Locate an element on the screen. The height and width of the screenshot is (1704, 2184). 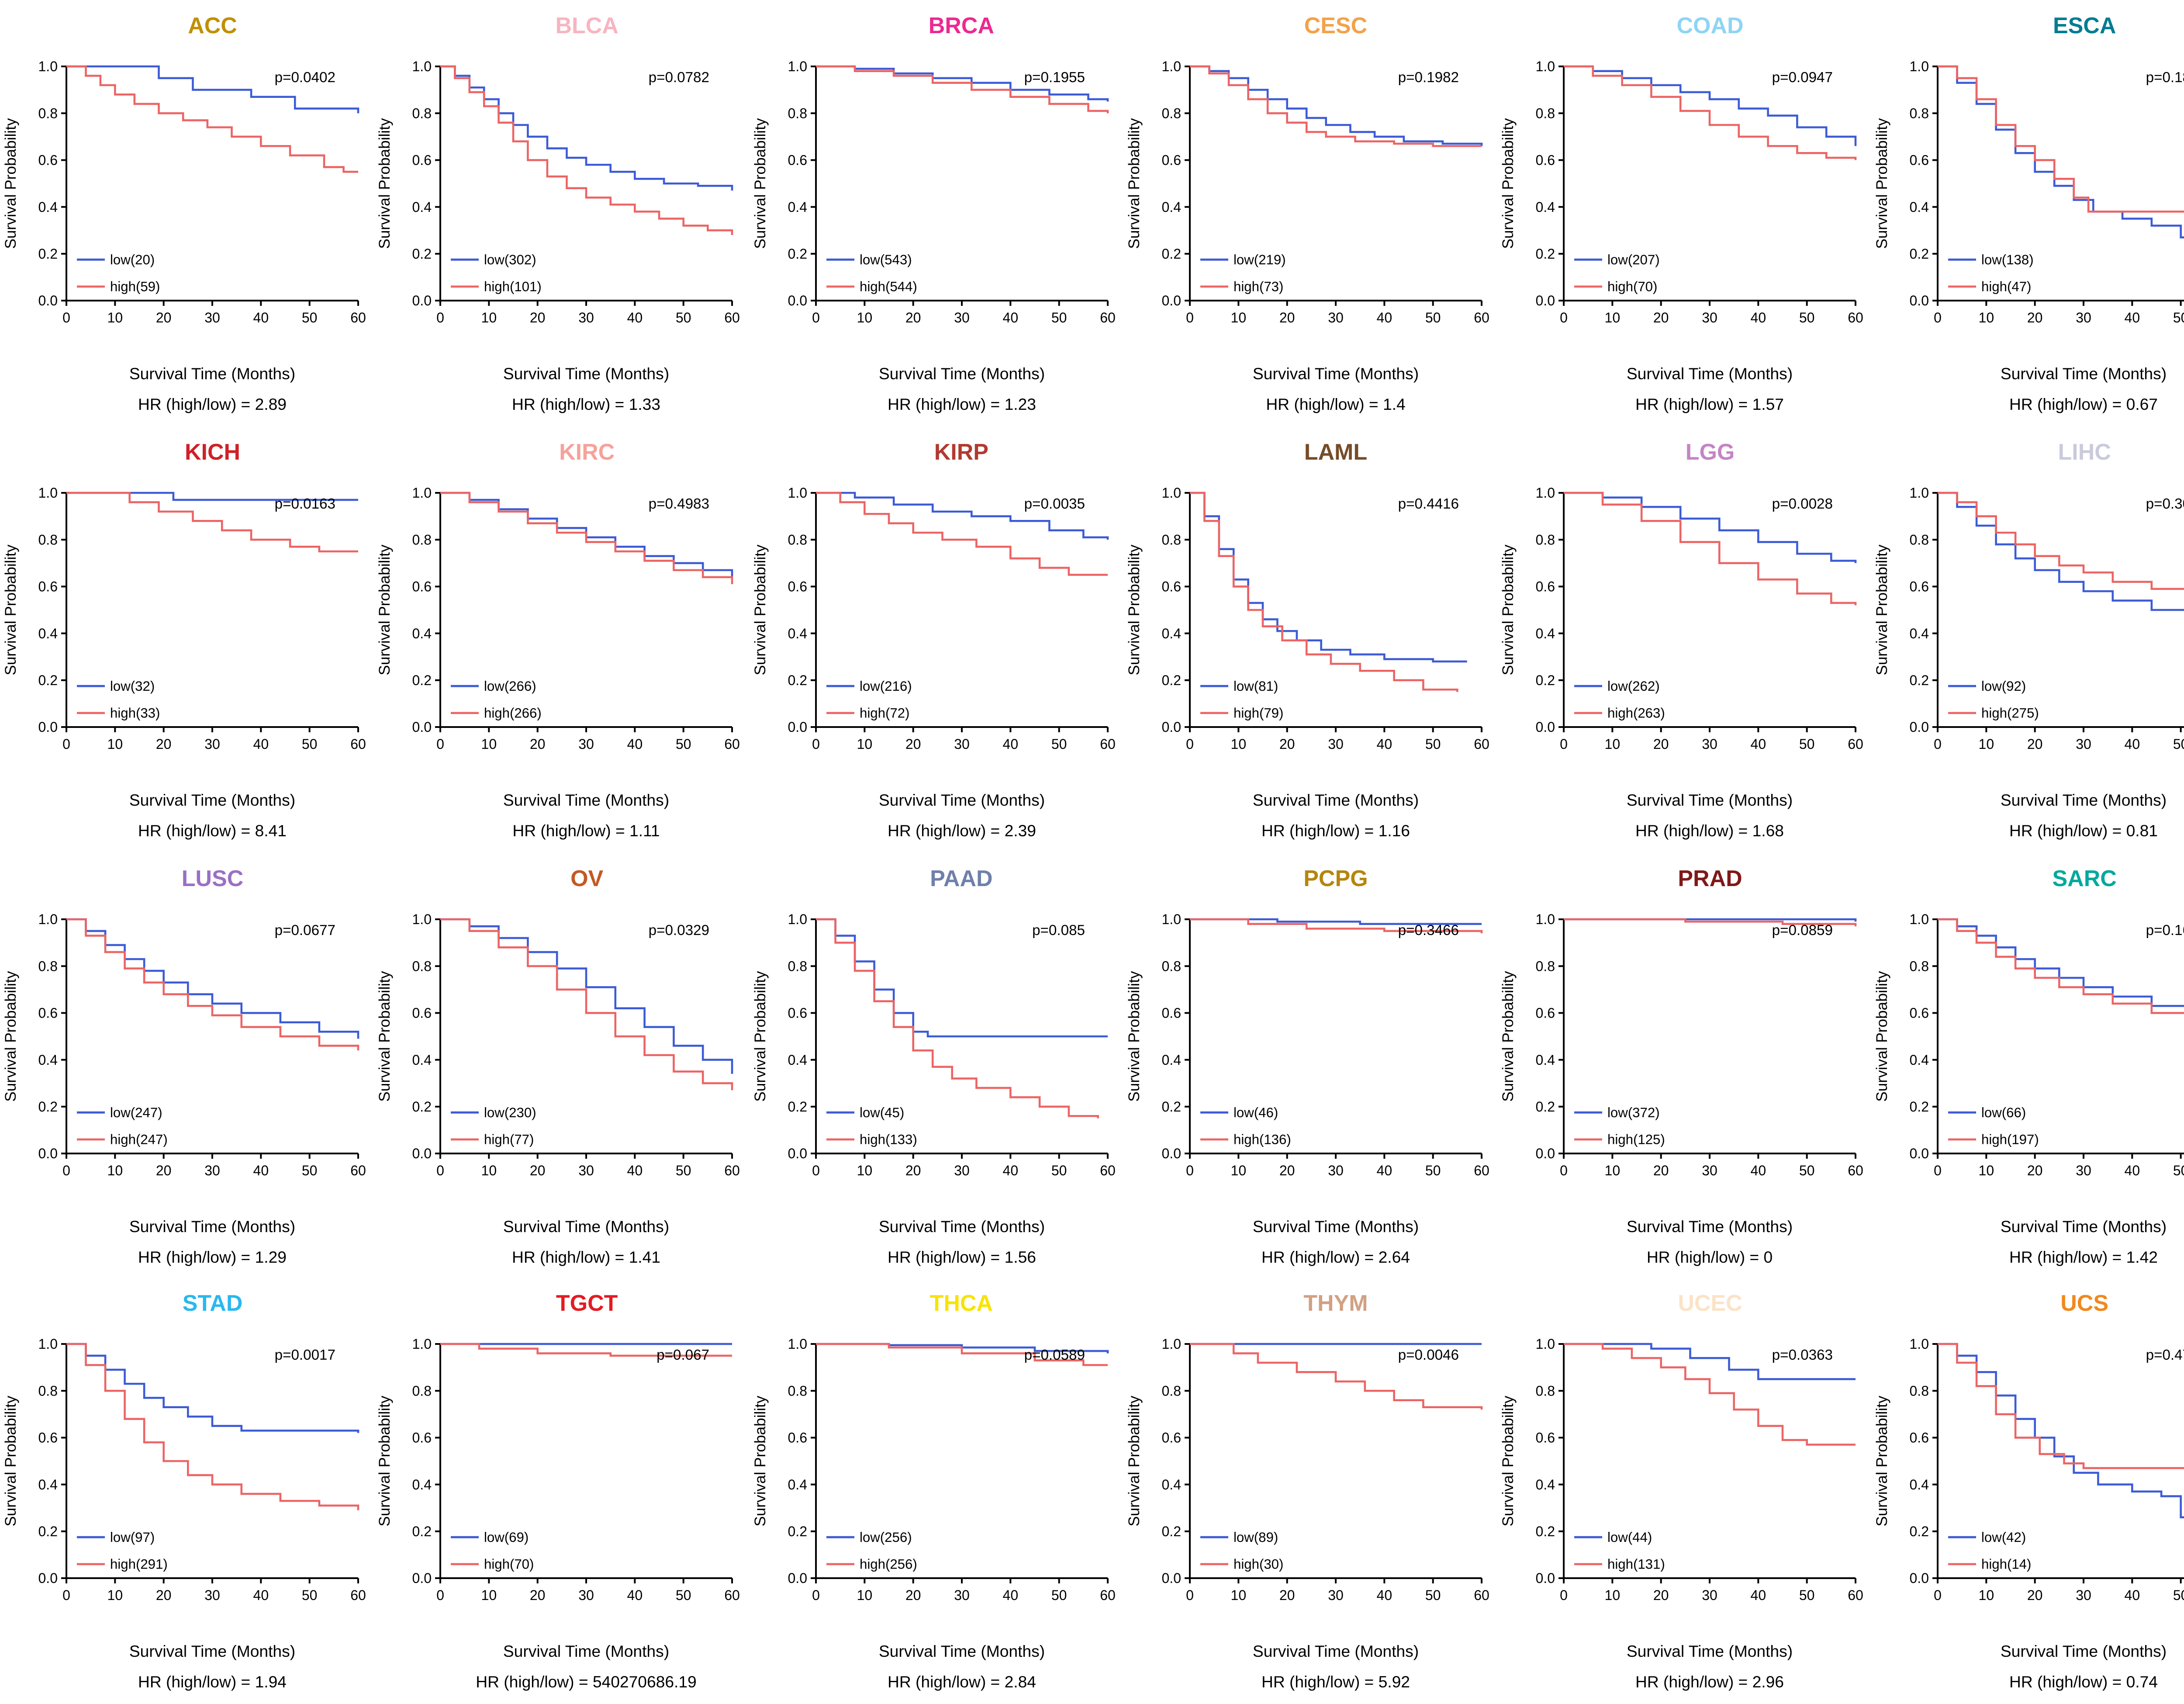
legend-label-high: high(47) is located at coordinates (2007, 286).